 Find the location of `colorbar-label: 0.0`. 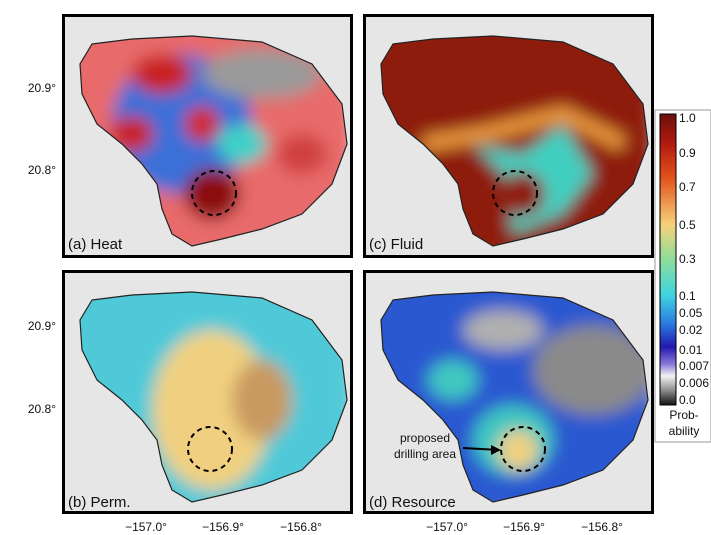

colorbar-label: 0.0 is located at coordinates (687, 400).